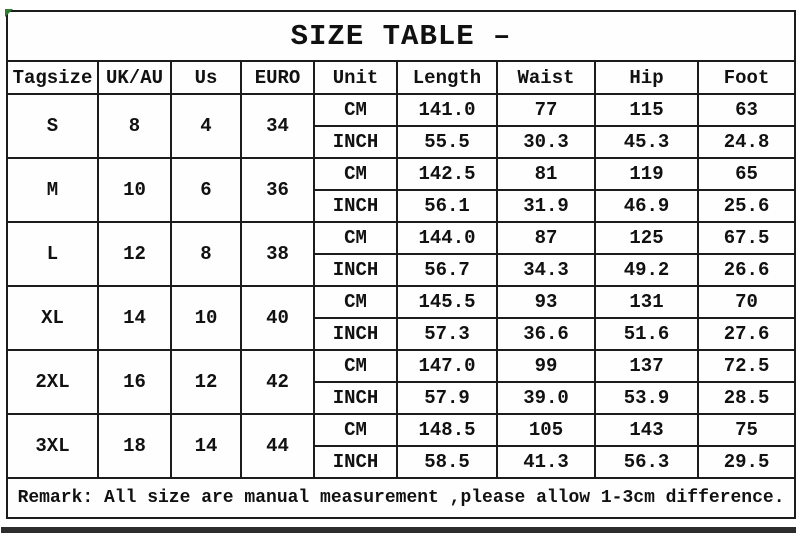  What do you see at coordinates (646, 334) in the screenshot?
I see `hip-value: 51.6` at bounding box center [646, 334].